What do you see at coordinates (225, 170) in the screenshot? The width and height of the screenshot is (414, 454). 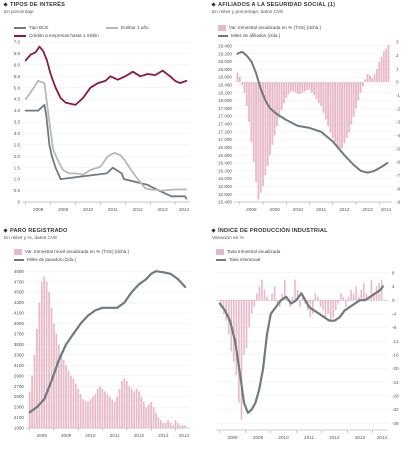 I see `y-tick-label: 16.200` at bounding box center [225, 170].